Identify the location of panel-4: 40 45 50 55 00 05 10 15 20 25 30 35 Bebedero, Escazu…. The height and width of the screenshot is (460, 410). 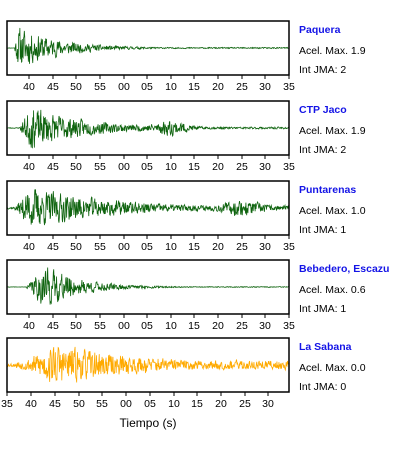
(197, 295).